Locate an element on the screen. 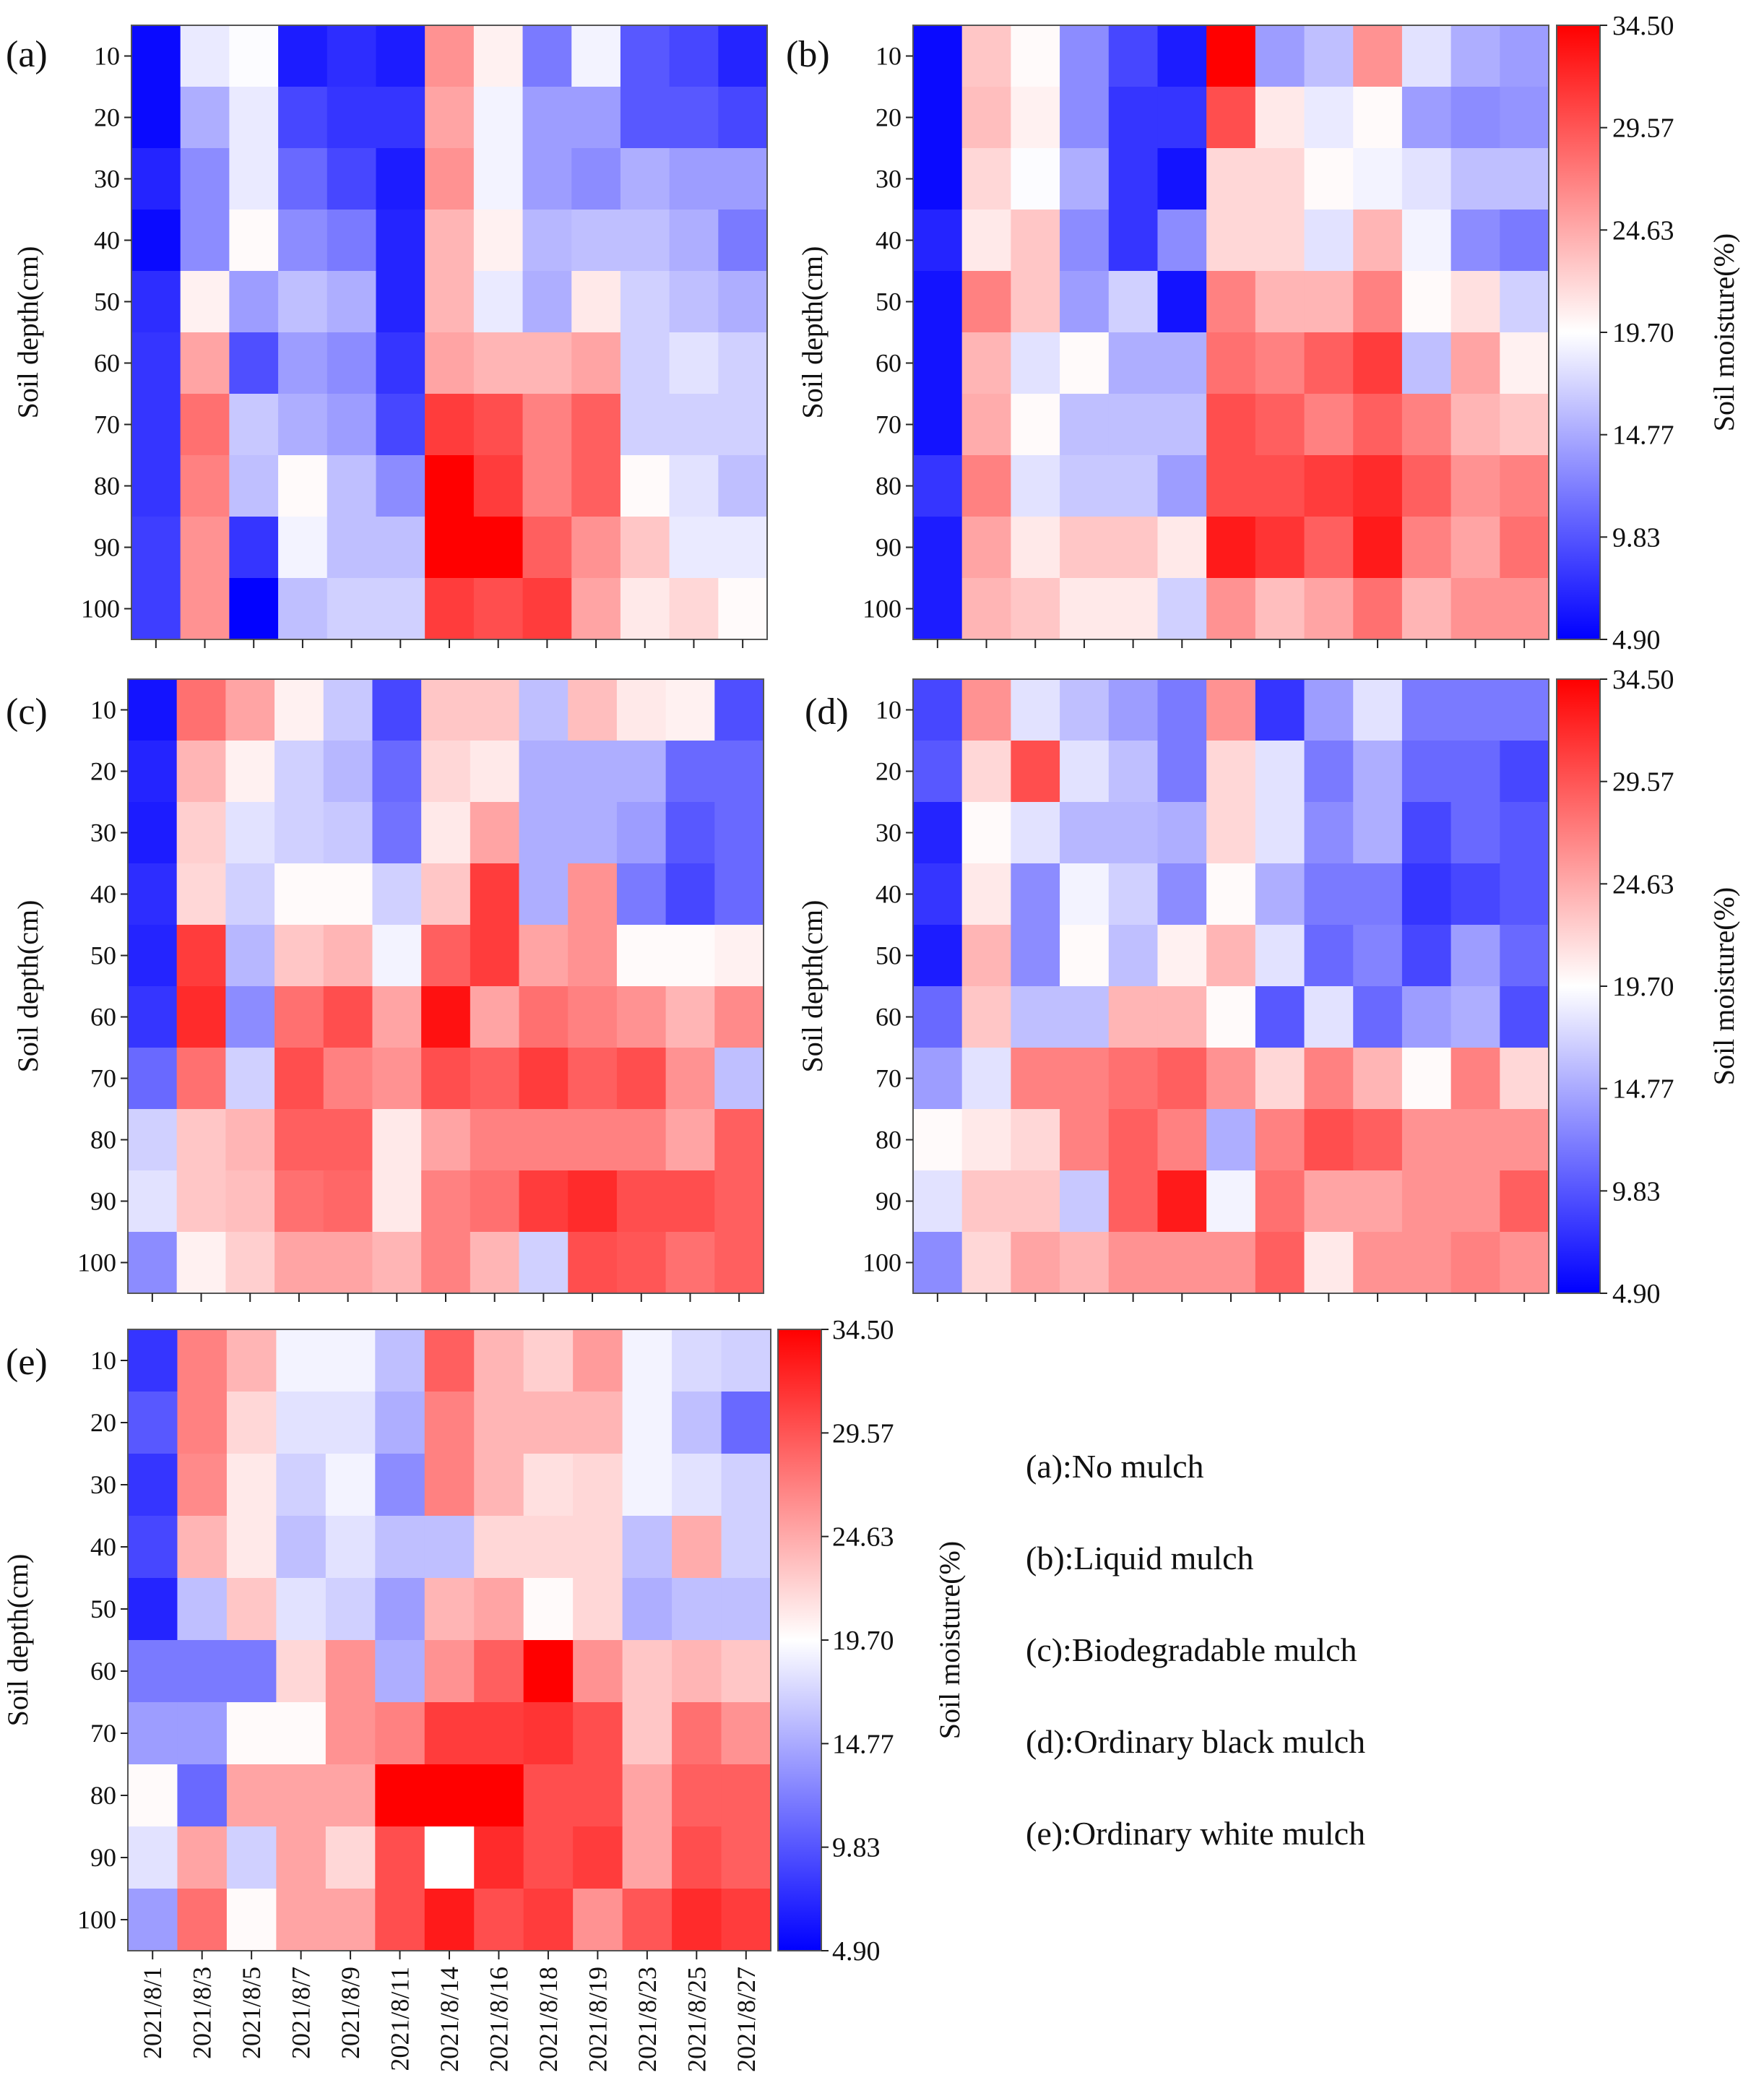 The height and width of the screenshot is (2088, 1764). cell-a-70cm-2021/8/3 is located at coordinates (205, 425).